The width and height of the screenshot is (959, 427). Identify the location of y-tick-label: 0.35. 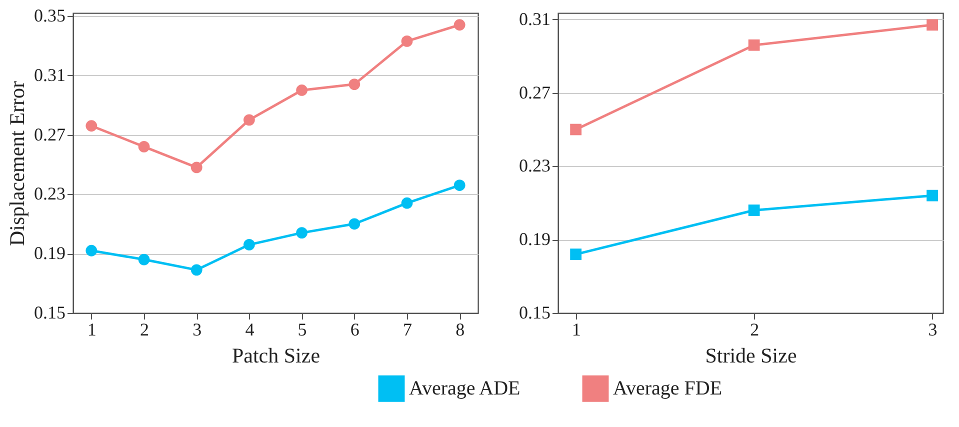
(50, 15).